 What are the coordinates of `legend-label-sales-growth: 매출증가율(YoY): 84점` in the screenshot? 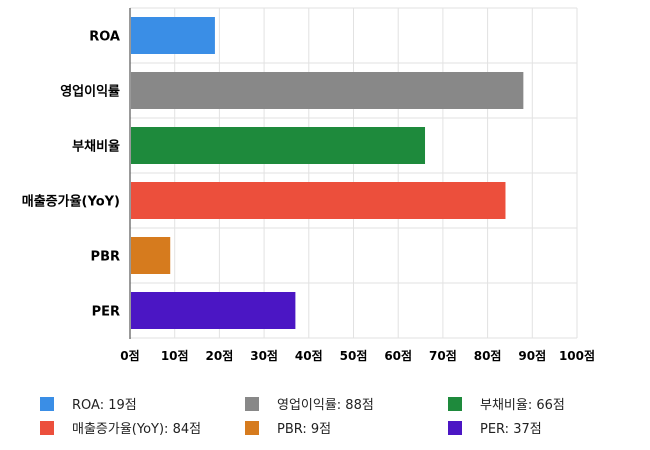 It's located at (137, 429).